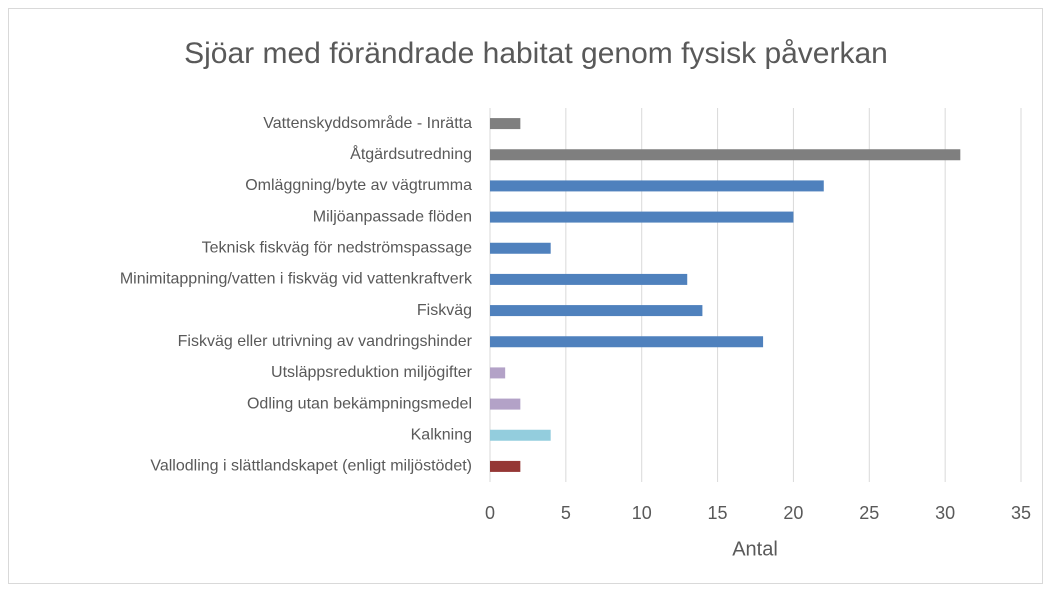 This screenshot has width=1051, height=597. What do you see at coordinates (444, 310) in the screenshot?
I see `y-tick-label: Fiskväg` at bounding box center [444, 310].